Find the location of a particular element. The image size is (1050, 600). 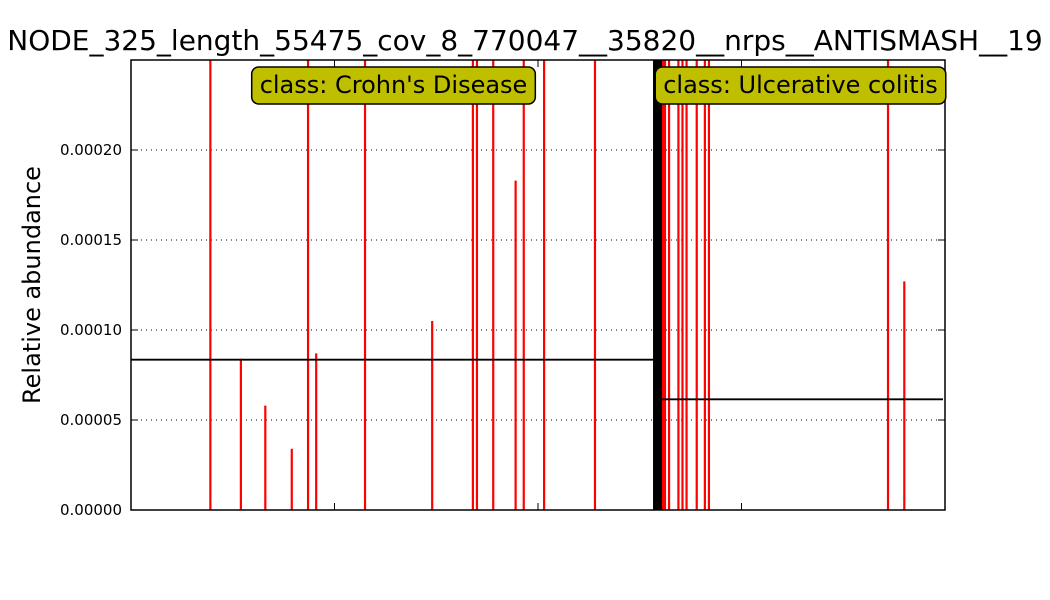

class-label-text: class: Ulcerative colitis is located at coordinates (800, 85).